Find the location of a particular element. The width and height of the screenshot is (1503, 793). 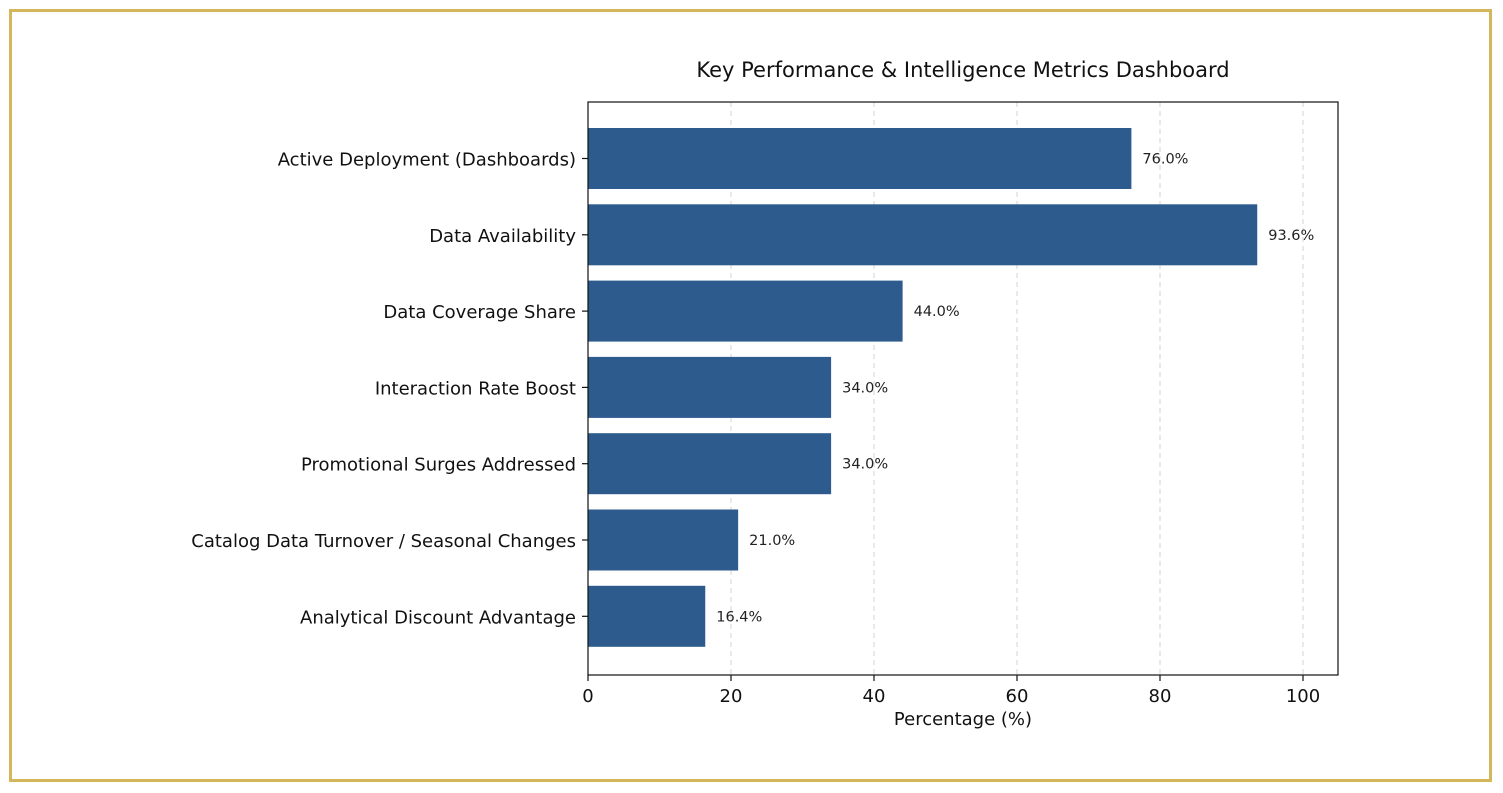

value-label: 44.0% is located at coordinates (937, 312).